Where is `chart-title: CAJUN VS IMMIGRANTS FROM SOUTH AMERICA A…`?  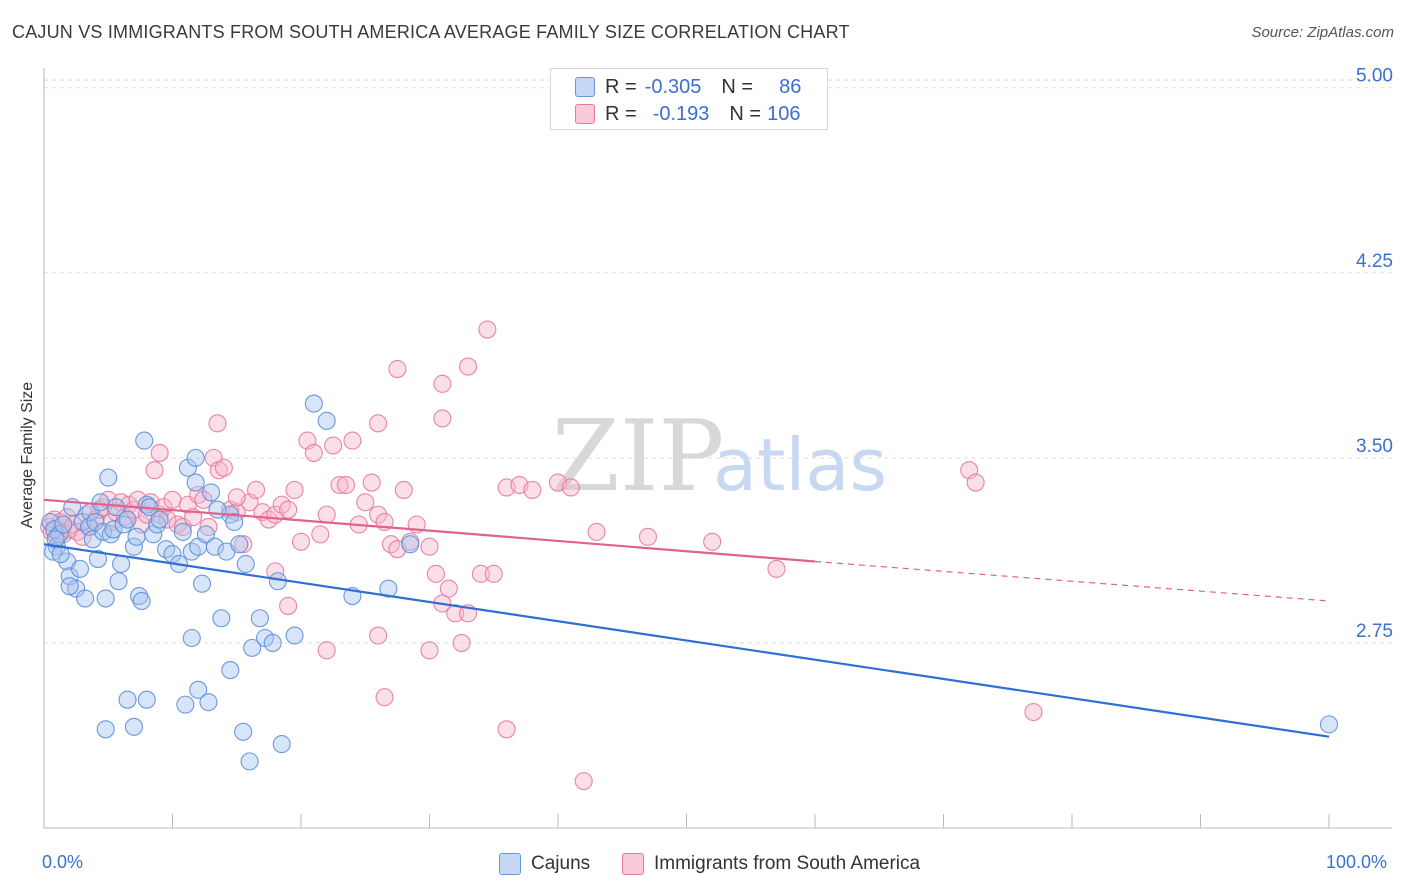
chart-title: CAJUN VS IMMIGRANTS FROM SOUTH AMERICA A… is located at coordinates (431, 32).